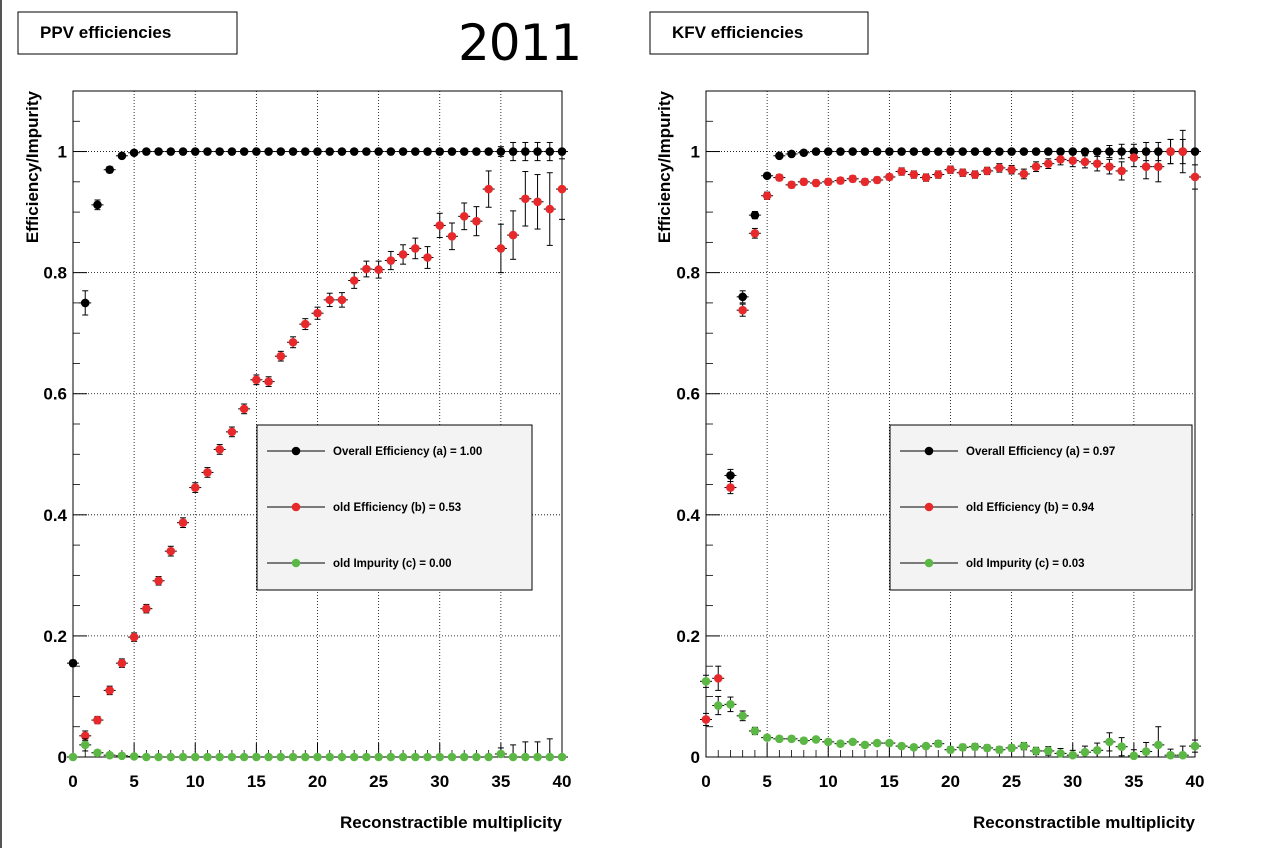 This screenshot has height=848, width=1266. What do you see at coordinates (105, 32) in the screenshot?
I see `chart-title: PPV efficiencies` at bounding box center [105, 32].